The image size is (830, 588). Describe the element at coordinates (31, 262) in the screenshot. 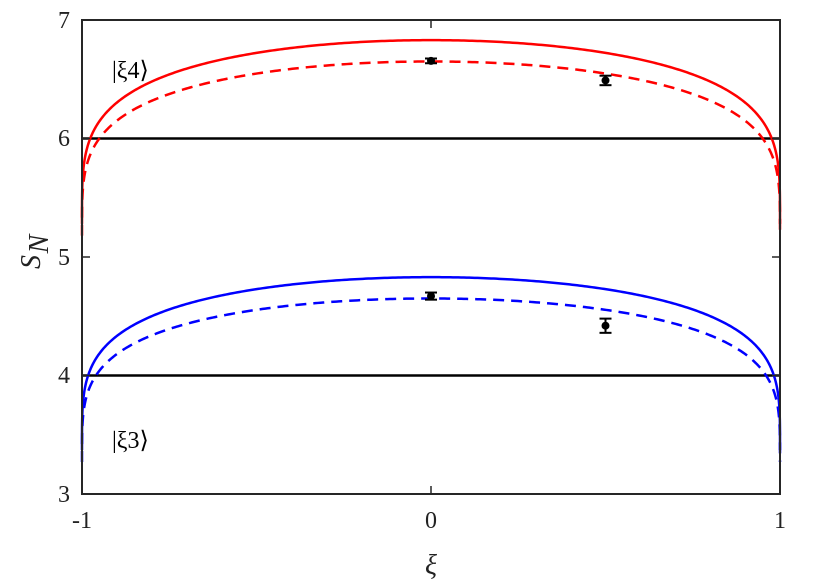

I see `y-axis-label-main: S` at that location.